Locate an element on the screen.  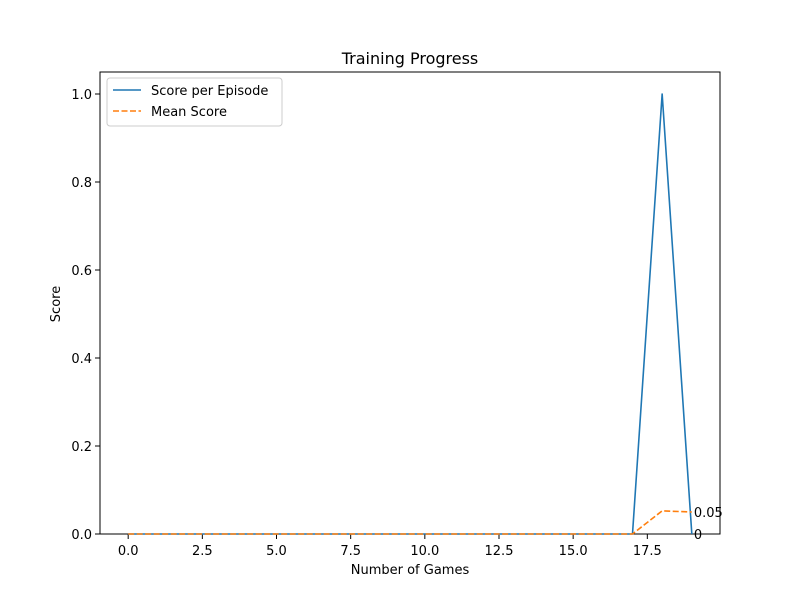
y-axis-label: Score is located at coordinates (56, 304).